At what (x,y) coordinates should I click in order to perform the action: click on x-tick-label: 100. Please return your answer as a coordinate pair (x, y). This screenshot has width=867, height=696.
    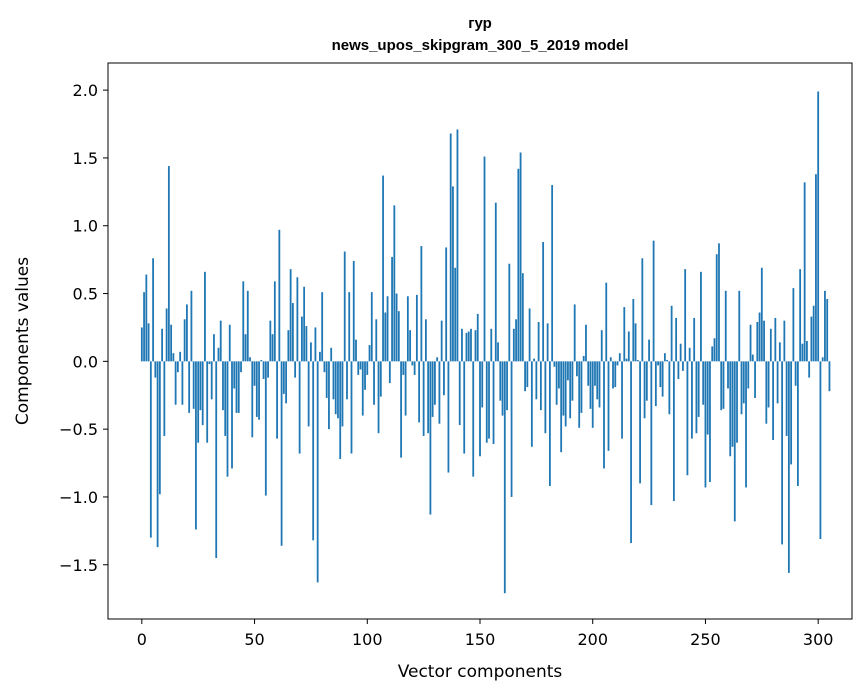
    Looking at the image, I should click on (367, 639).